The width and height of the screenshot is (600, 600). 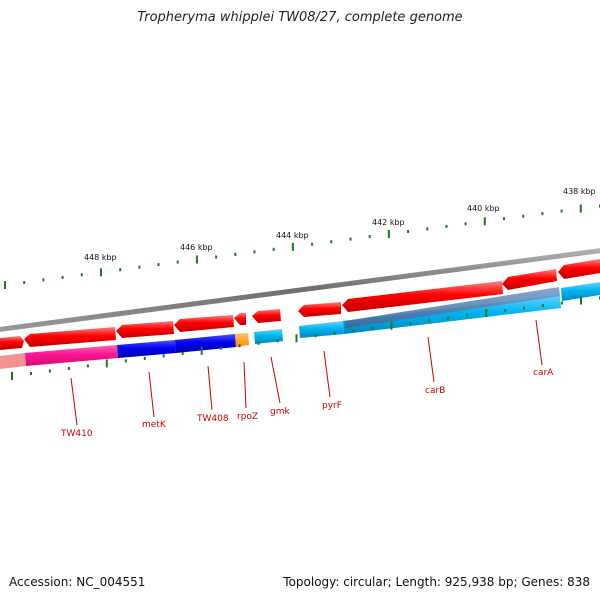 What do you see at coordinates (579, 191) in the screenshot?
I see `ruler-label: 438 kbp` at bounding box center [579, 191].